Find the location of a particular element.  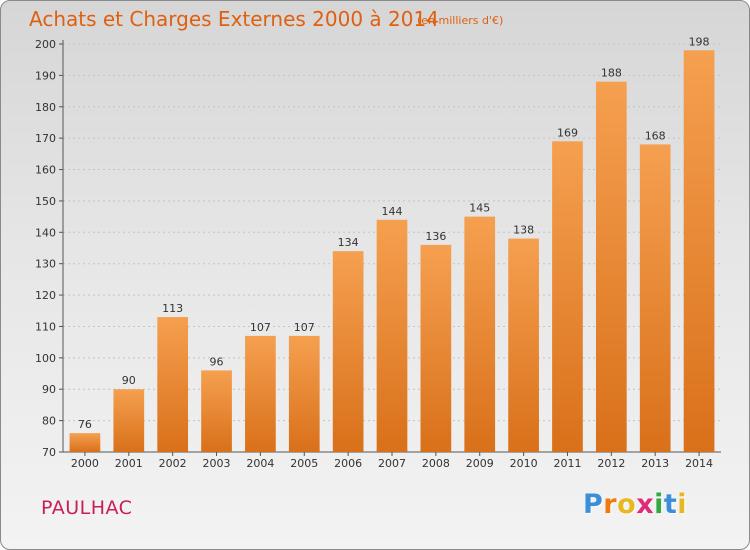

x-tick-label: 2008 is located at coordinates (436, 463).